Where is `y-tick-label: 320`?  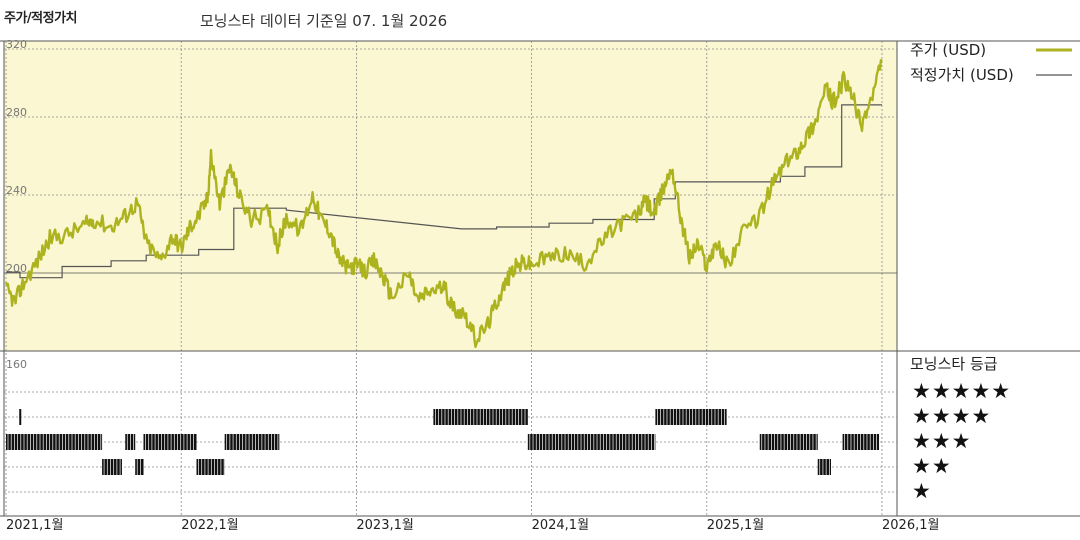 y-tick-label: 320 is located at coordinates (16, 44).